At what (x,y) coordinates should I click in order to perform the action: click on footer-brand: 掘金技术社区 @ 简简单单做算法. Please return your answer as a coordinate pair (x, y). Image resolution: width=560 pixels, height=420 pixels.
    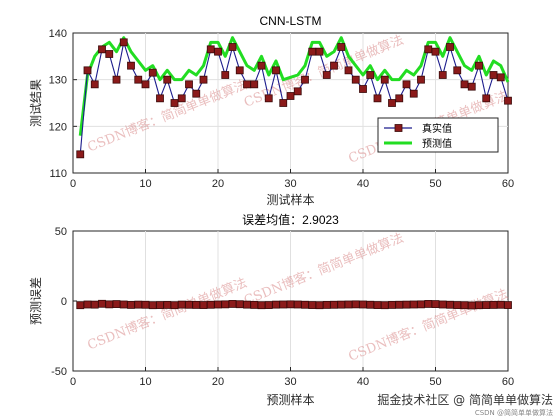
    Looking at the image, I should click on (465, 399).